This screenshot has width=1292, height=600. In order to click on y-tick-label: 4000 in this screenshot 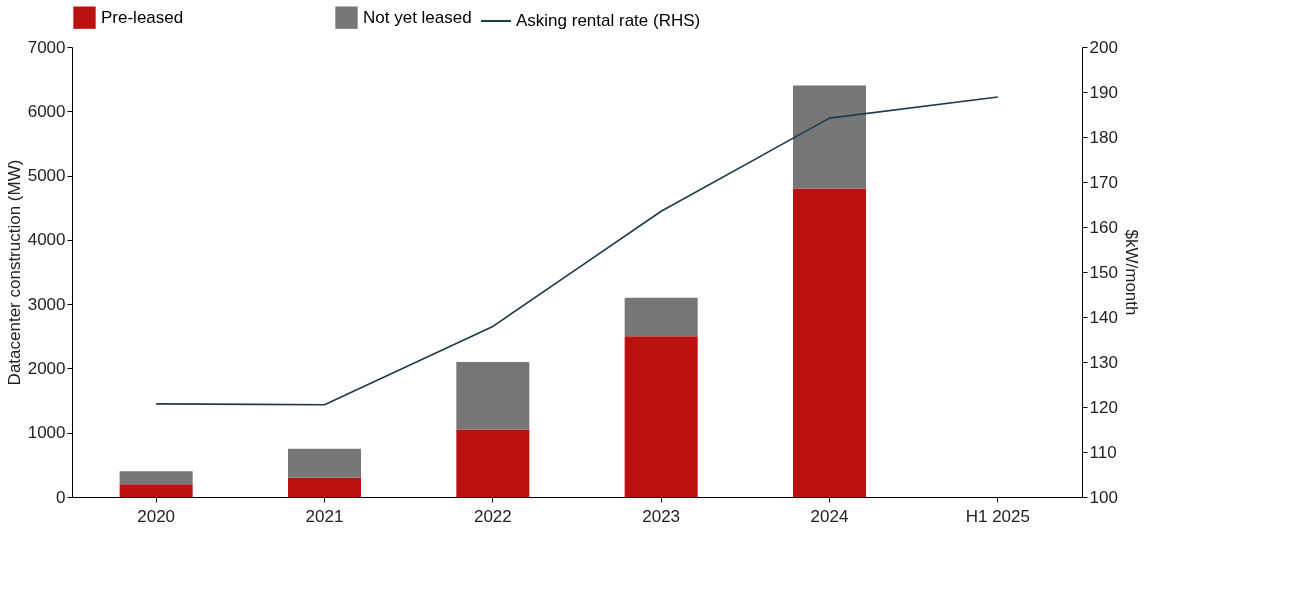, I will do `click(46, 240)`.